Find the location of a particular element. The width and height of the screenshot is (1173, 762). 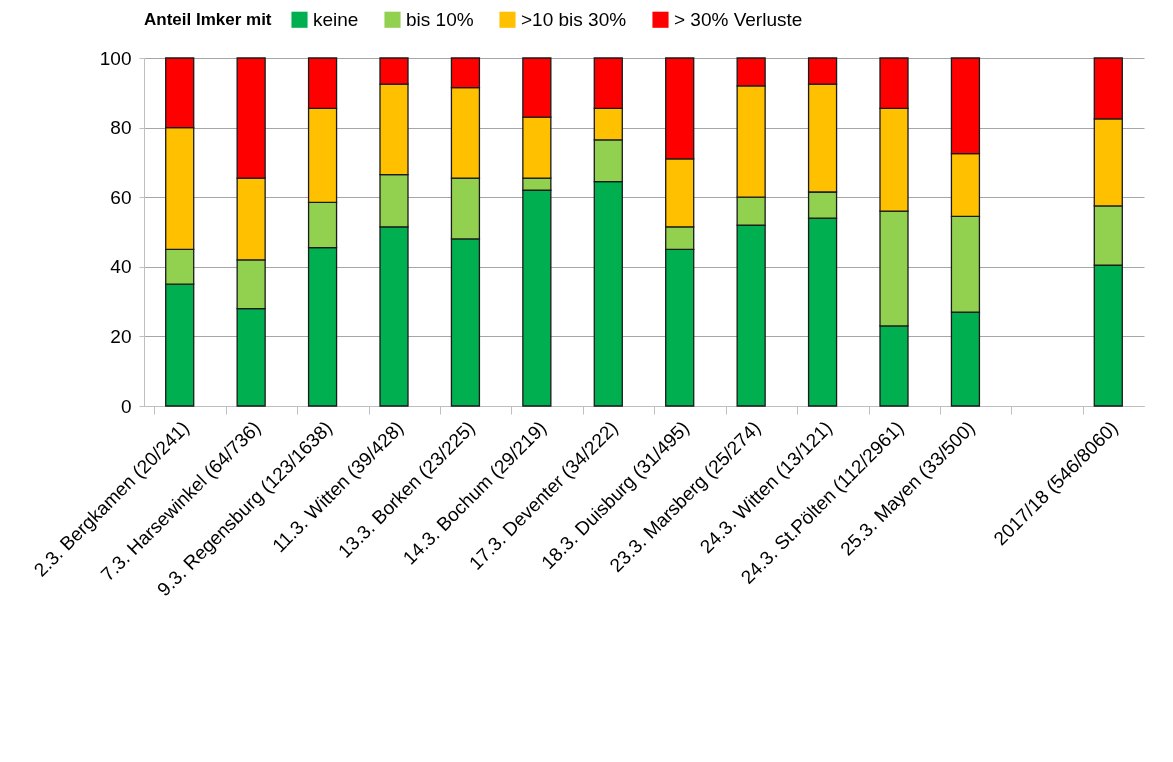

y-tick-label: 20 is located at coordinates (121, 336).